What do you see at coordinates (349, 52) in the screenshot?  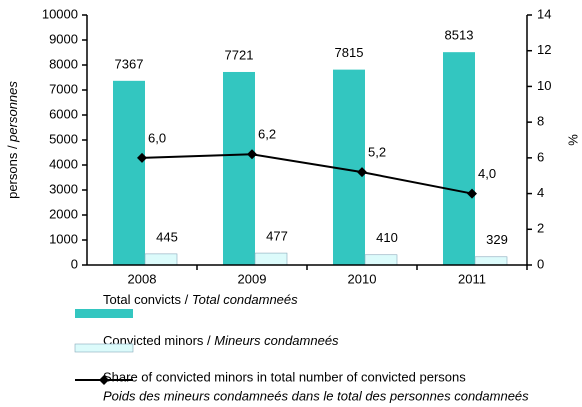 I see `bar-value-label: 7815` at bounding box center [349, 52].